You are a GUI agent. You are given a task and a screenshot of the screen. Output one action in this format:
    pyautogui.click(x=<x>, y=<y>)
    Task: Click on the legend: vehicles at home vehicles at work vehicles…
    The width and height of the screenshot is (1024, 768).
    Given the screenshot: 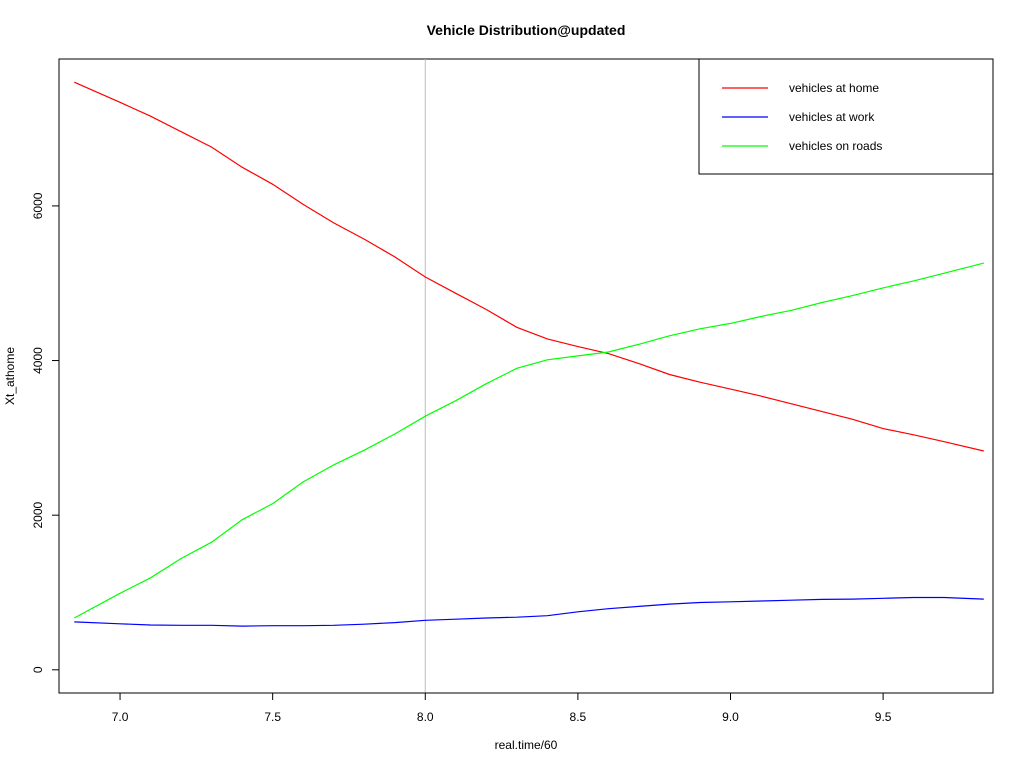 What is the action you would take?
    pyautogui.click(x=846, y=116)
    